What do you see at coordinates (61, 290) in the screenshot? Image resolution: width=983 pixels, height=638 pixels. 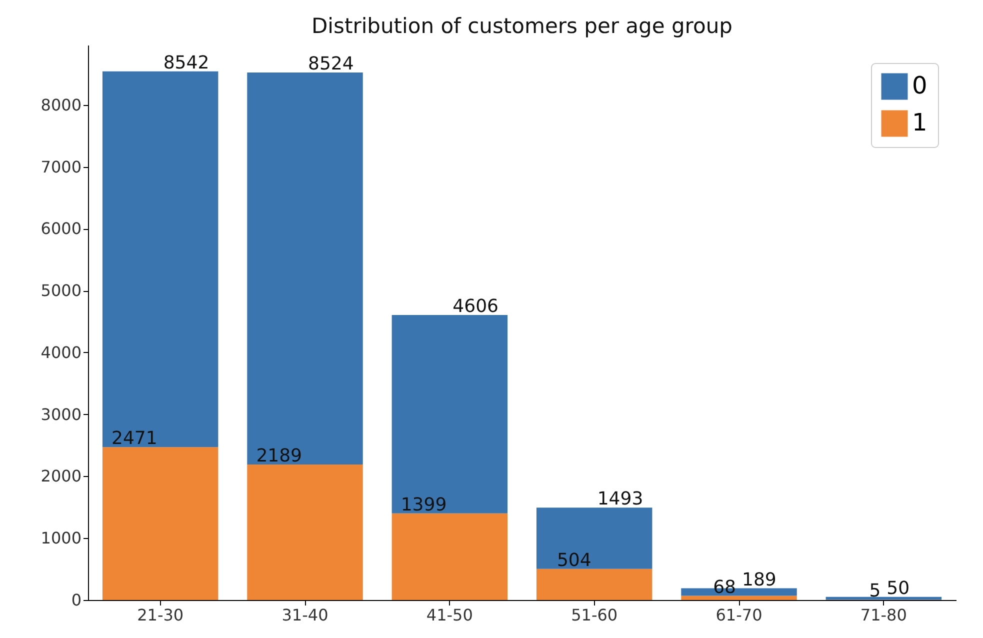 I see `y-tick-label: 5000` at bounding box center [61, 290].